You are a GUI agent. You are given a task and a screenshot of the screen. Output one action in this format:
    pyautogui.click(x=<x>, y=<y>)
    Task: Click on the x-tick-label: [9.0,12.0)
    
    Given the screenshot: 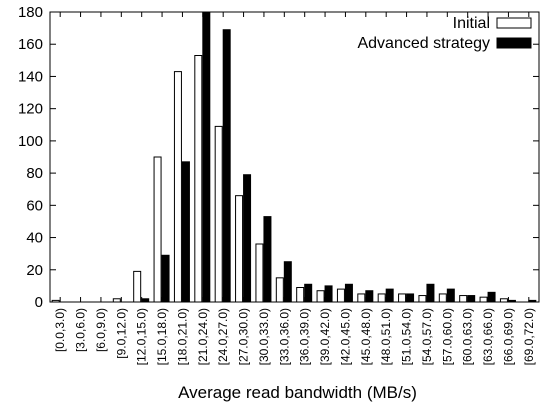 What is the action you would take?
    pyautogui.click(x=121, y=333)
    